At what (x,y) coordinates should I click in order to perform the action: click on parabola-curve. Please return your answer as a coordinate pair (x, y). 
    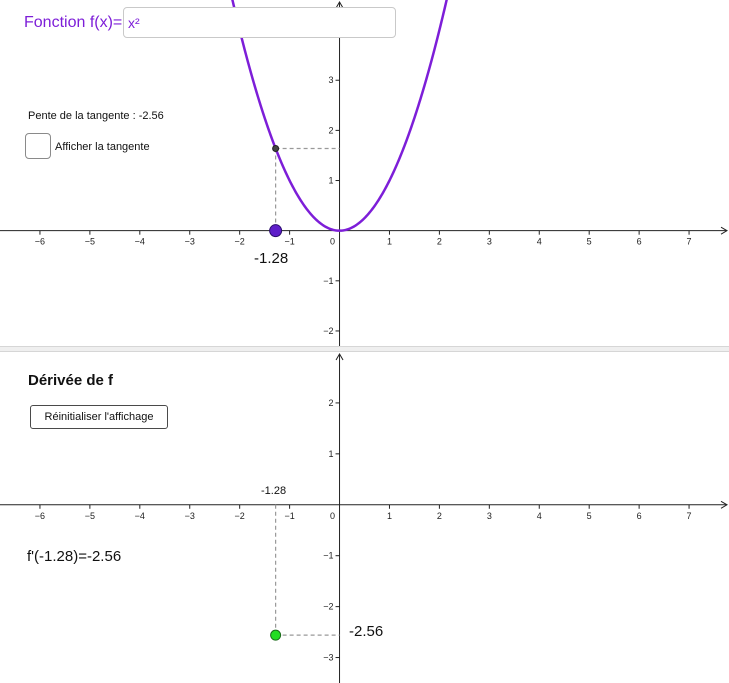
    Looking at the image, I should click on (339, 116).